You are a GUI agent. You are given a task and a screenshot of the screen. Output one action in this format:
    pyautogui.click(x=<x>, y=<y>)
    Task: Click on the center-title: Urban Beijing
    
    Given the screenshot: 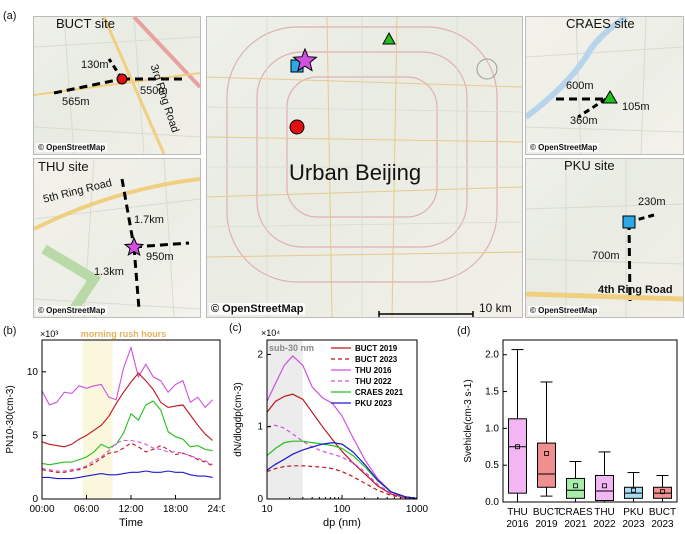 What is the action you would take?
    pyautogui.click(x=355, y=172)
    